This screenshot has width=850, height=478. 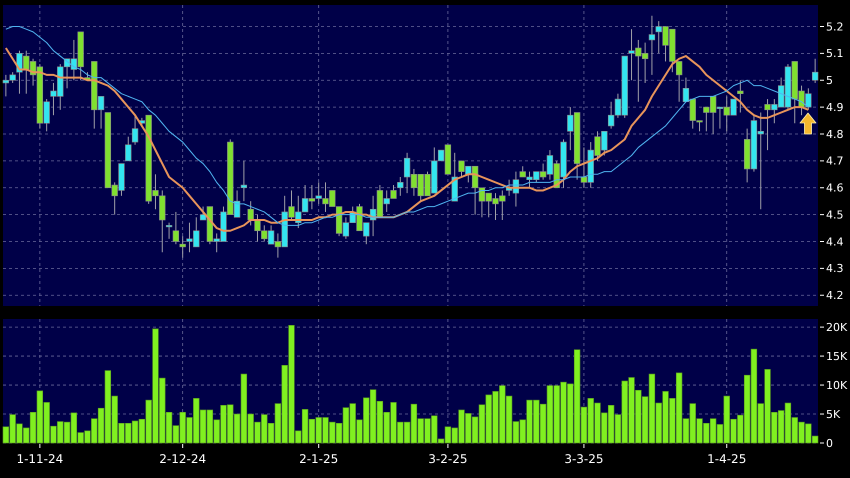 What do you see at coordinates (40, 459) in the screenshot?
I see `x-tick-label: 1-11-24` at bounding box center [40, 459].